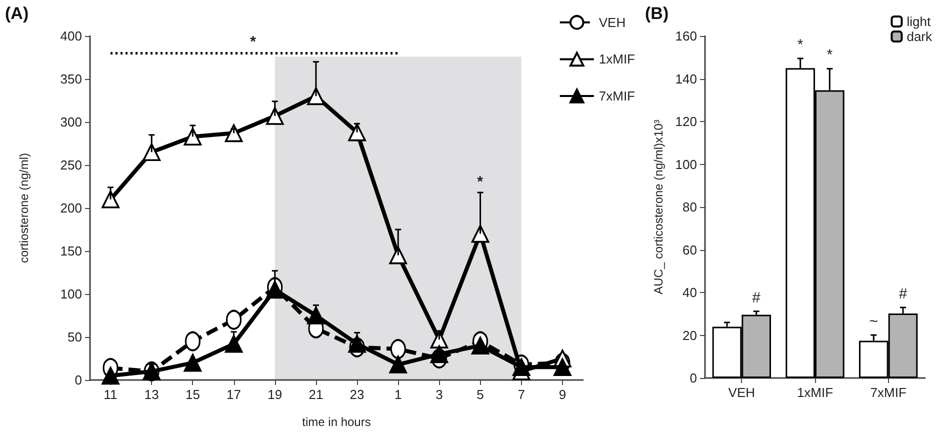 The width and height of the screenshot is (937, 435). What do you see at coordinates (75, 337) in the screenshot?
I see `y-tick-label: 50` at bounding box center [75, 337].